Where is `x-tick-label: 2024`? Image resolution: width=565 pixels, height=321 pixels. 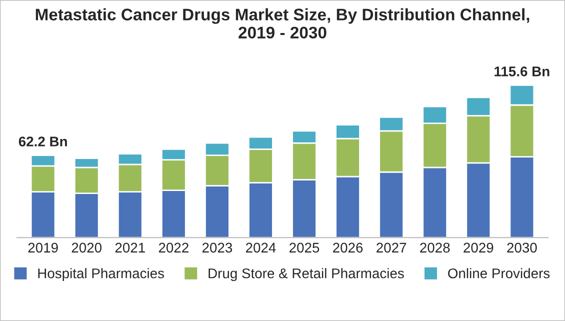
x-tick-label: 2024 is located at coordinates (261, 247).